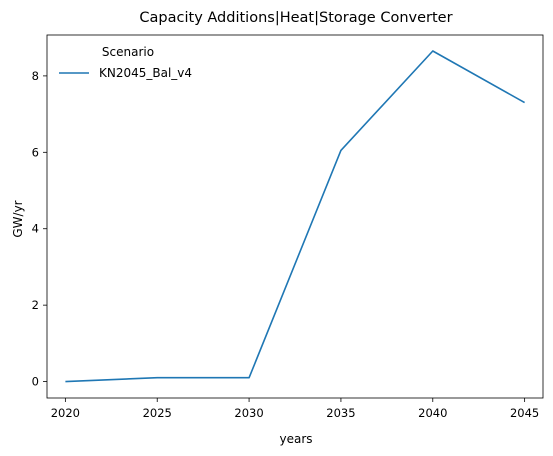 This screenshot has height=456, width=553. What do you see at coordinates (35, 152) in the screenshot?
I see `y-tick-label: 6` at bounding box center [35, 152].